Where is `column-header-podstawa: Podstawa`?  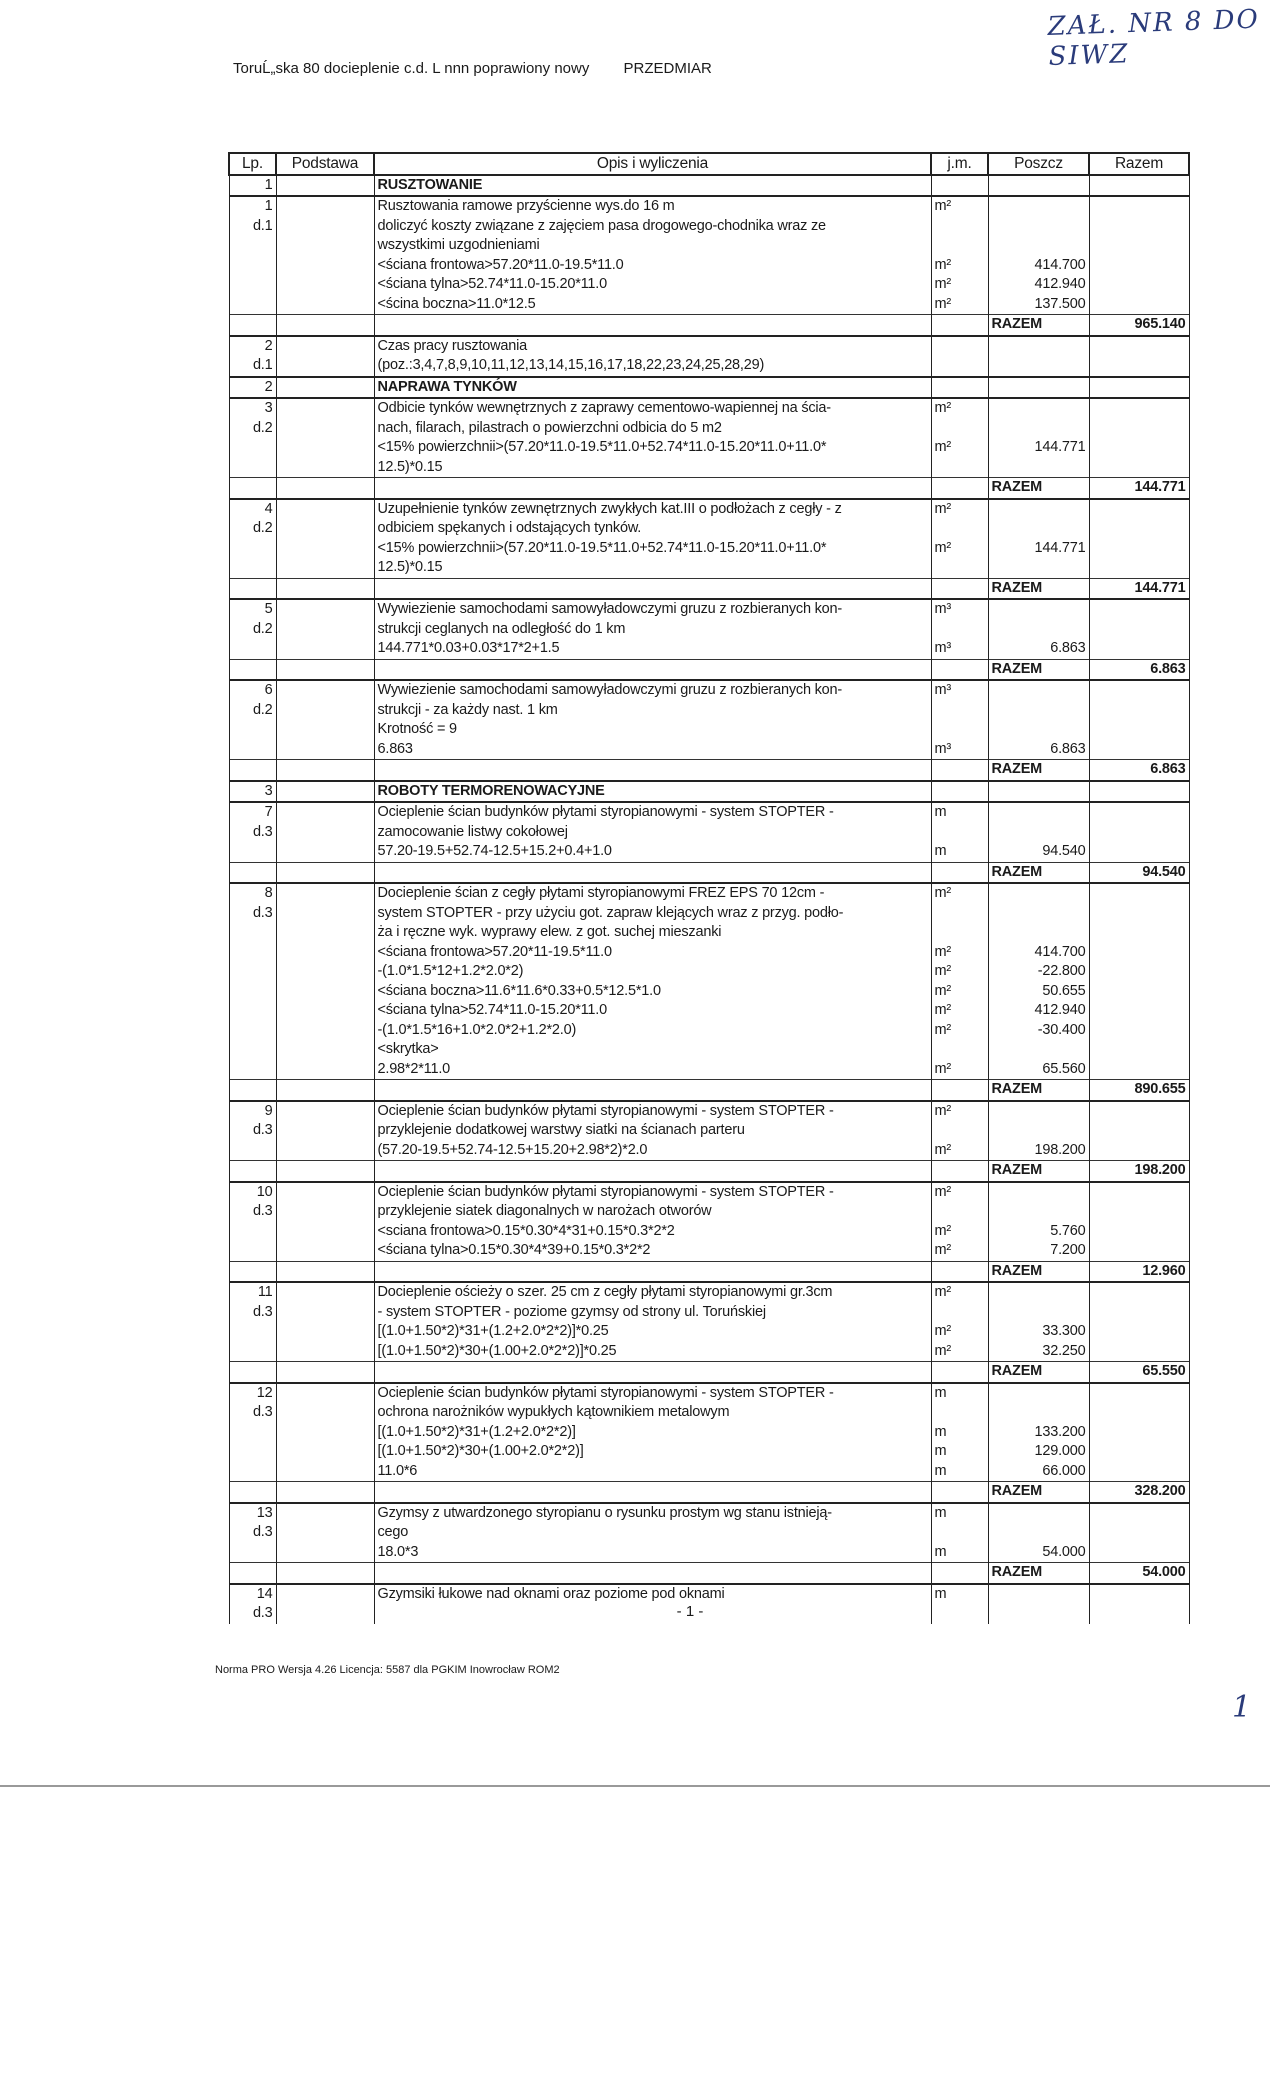
column-header-podstawa: Podstawa is located at coordinates (325, 164).